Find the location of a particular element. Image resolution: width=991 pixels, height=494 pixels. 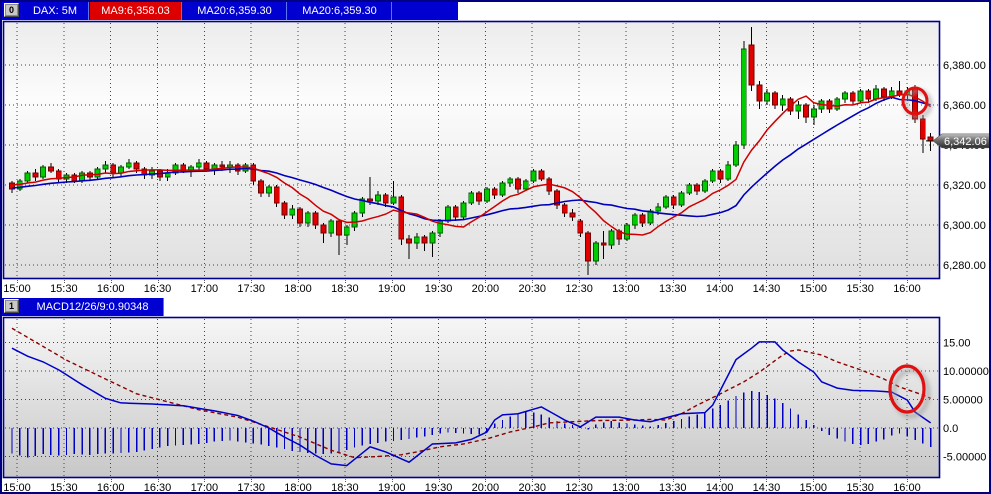

macd-panel-header: 1 MACD12/26/9:0.90348 is located at coordinates (83, 307).